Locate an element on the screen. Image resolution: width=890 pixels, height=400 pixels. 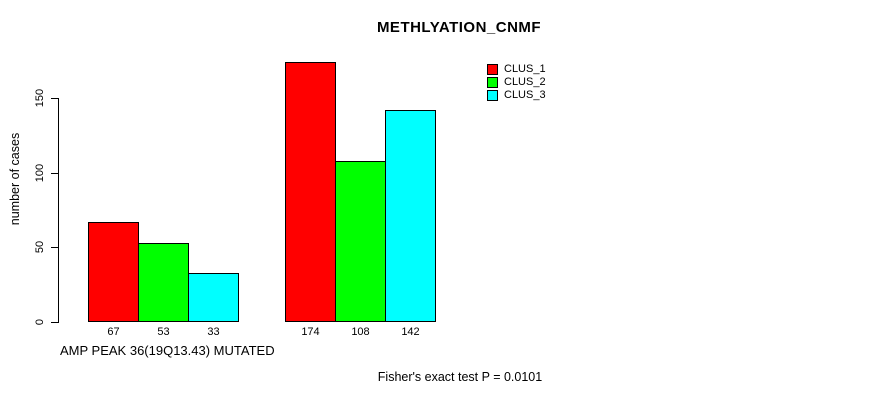
bar-value-label: 33 is located at coordinates (213, 332).